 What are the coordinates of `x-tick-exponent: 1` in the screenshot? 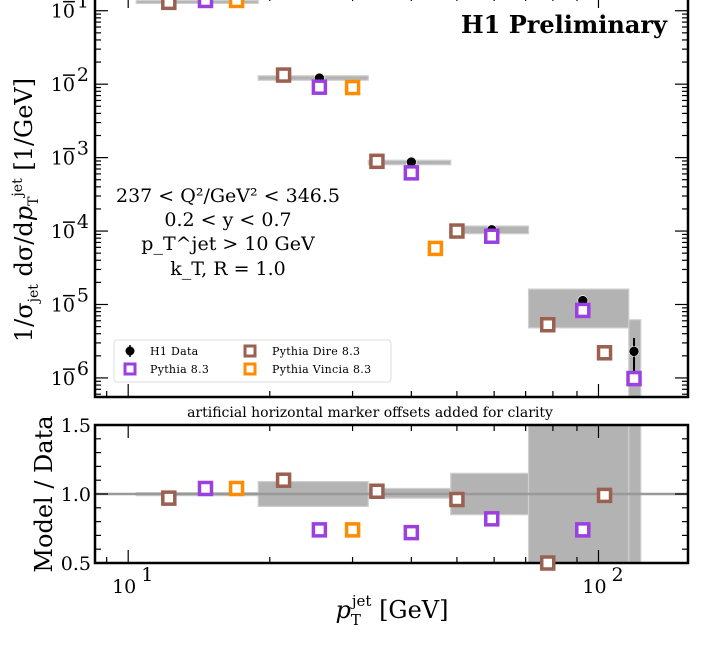 It's located at (147, 575).